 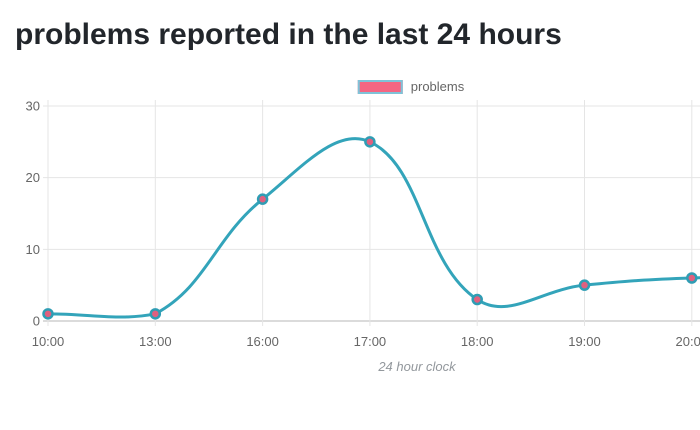 I want to click on x-tick-label: 16:00, so click(x=262, y=341).